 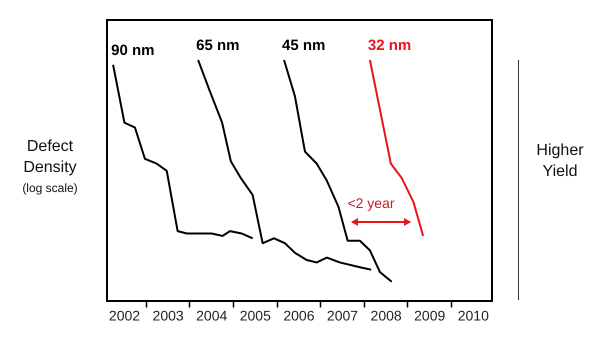 I want to click on x-tick-label: 2006, so click(x=299, y=316).